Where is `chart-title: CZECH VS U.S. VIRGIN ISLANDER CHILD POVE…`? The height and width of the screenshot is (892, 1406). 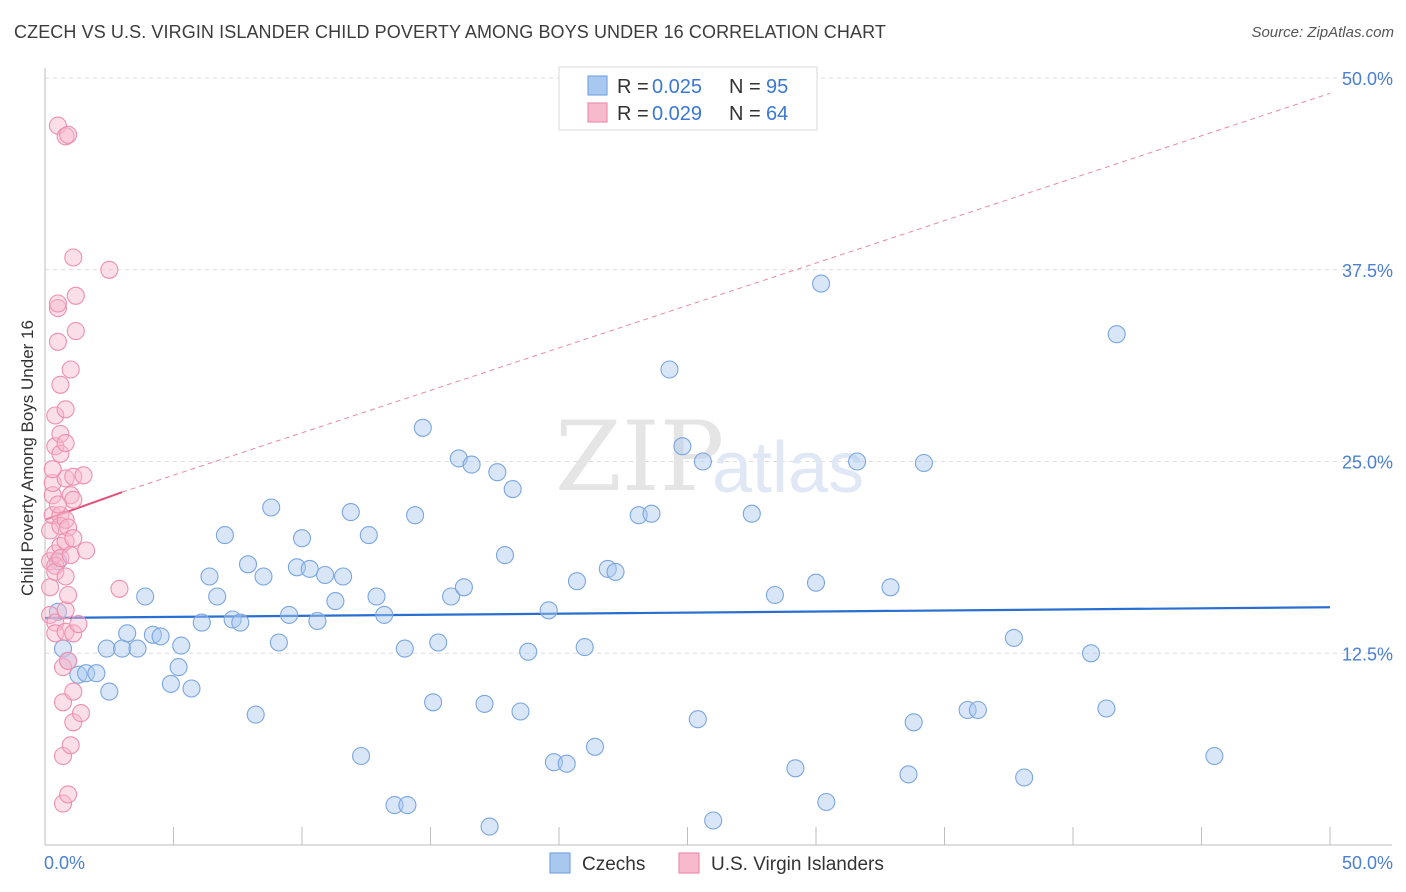
chart-title: CZECH VS U.S. VIRGIN ISLANDER CHILD POVE… is located at coordinates (450, 32).